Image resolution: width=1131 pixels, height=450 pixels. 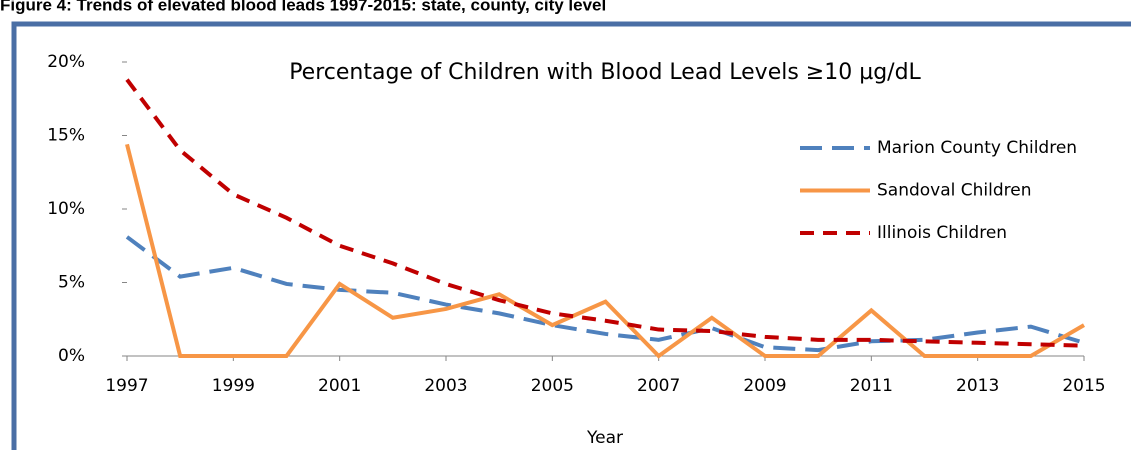 I want to click on y-tick-label: 10%, so click(x=66, y=209).